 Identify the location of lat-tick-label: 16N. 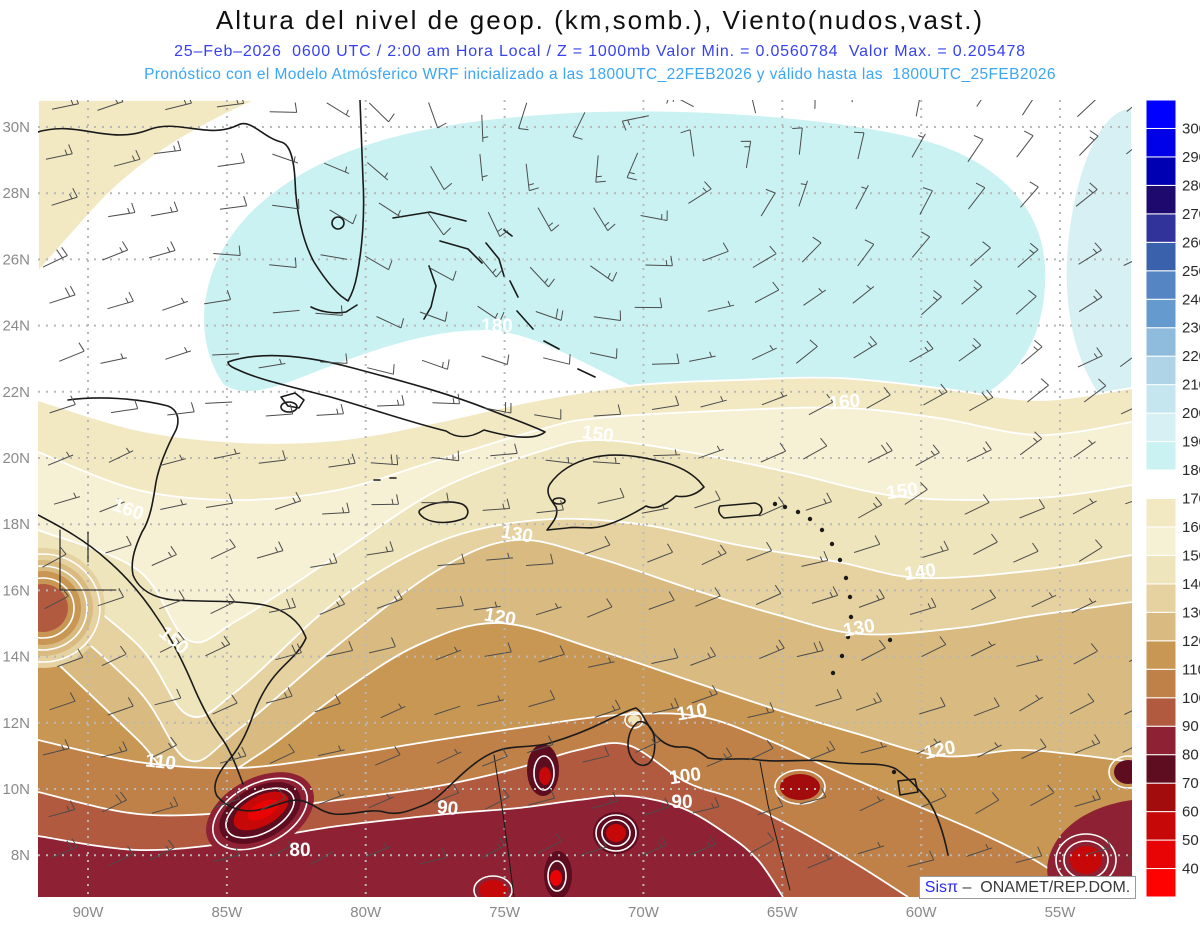
(16, 590).